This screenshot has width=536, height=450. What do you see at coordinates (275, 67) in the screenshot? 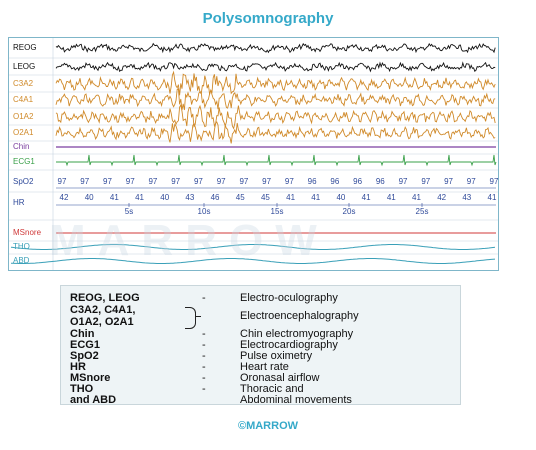
I see `leog-trace` at bounding box center [275, 67].